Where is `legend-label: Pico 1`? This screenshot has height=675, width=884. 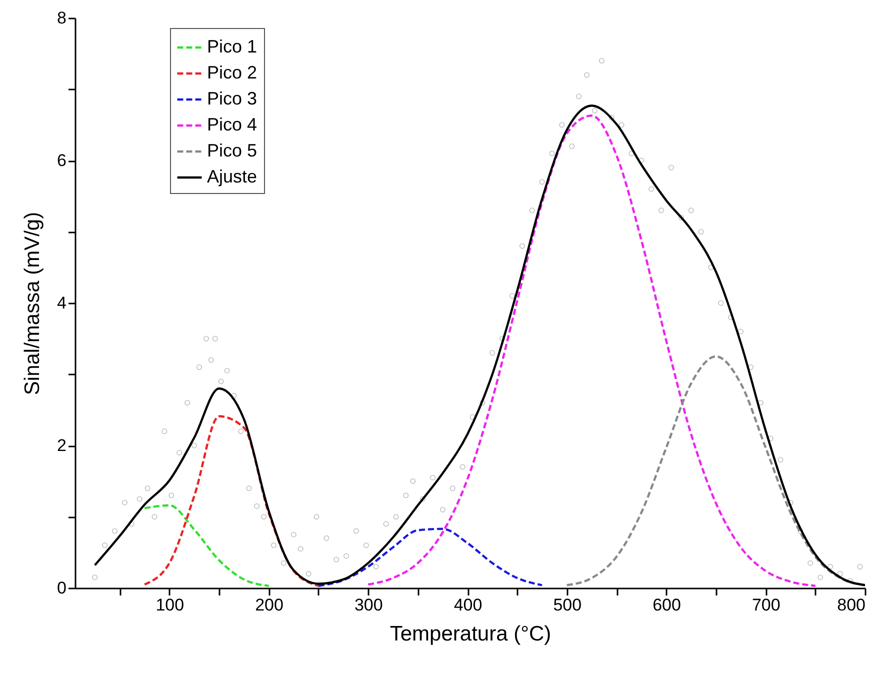
legend-label: Pico 1 is located at coordinates (232, 46).